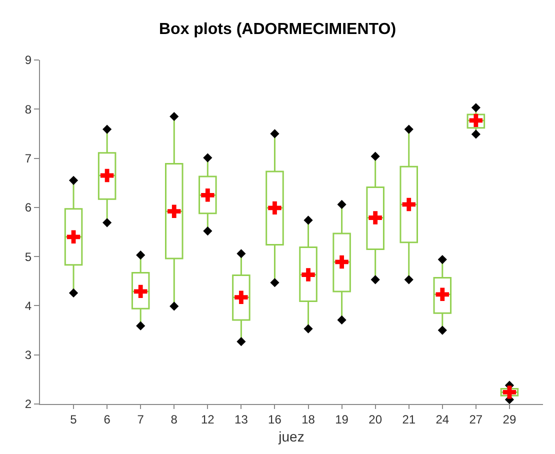 This screenshot has height=454, width=555. I want to click on x-tick-label: 18, so click(309, 419).